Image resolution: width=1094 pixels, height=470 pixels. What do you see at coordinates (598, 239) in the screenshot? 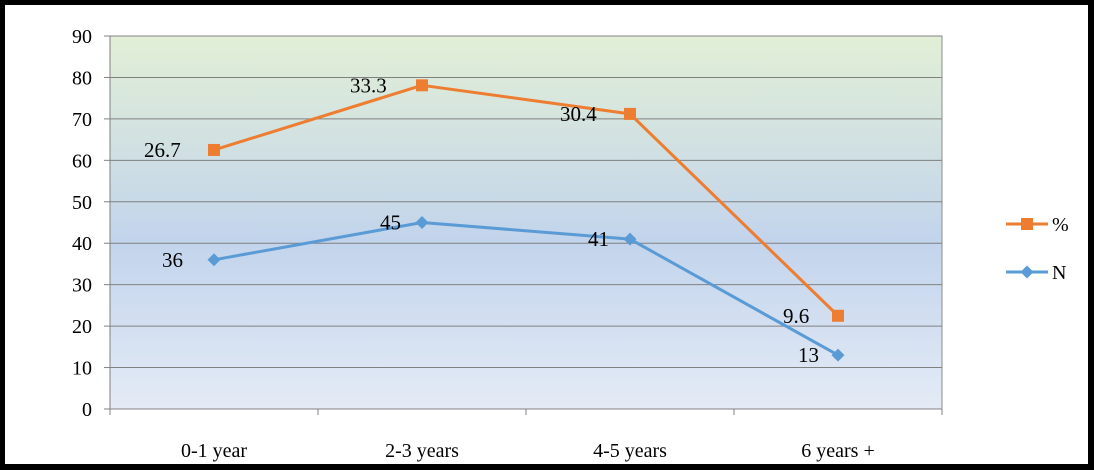
I see `data-label: 41` at bounding box center [598, 239].